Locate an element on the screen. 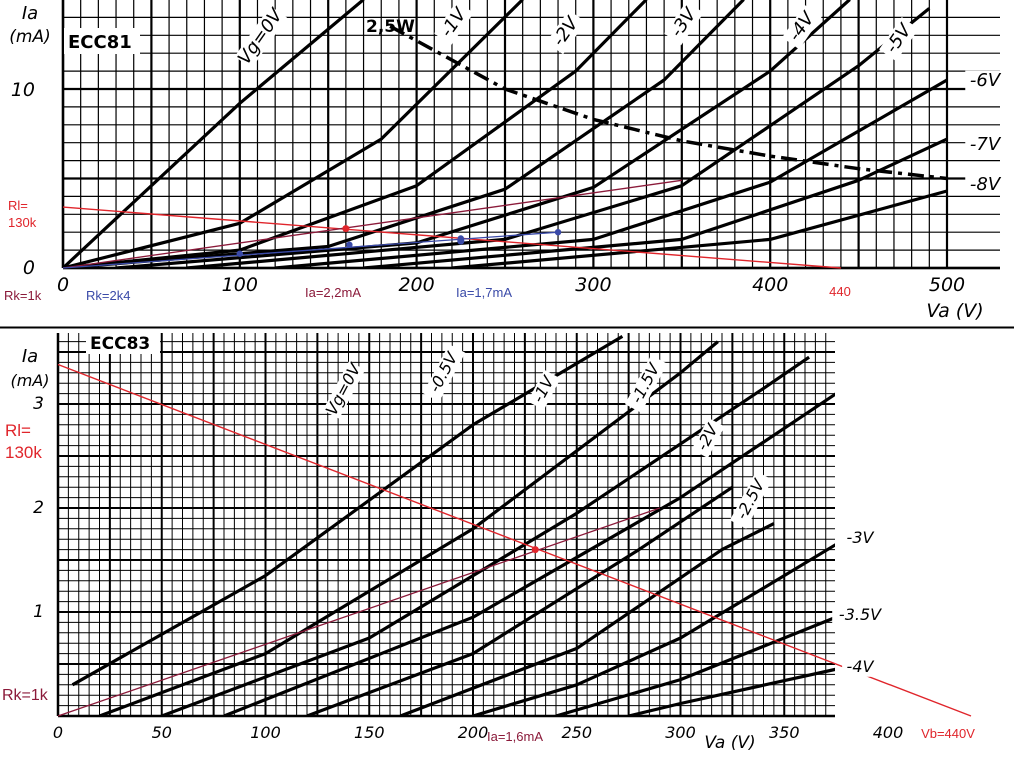  ecc83-title: ECC83 is located at coordinates (120, 344).